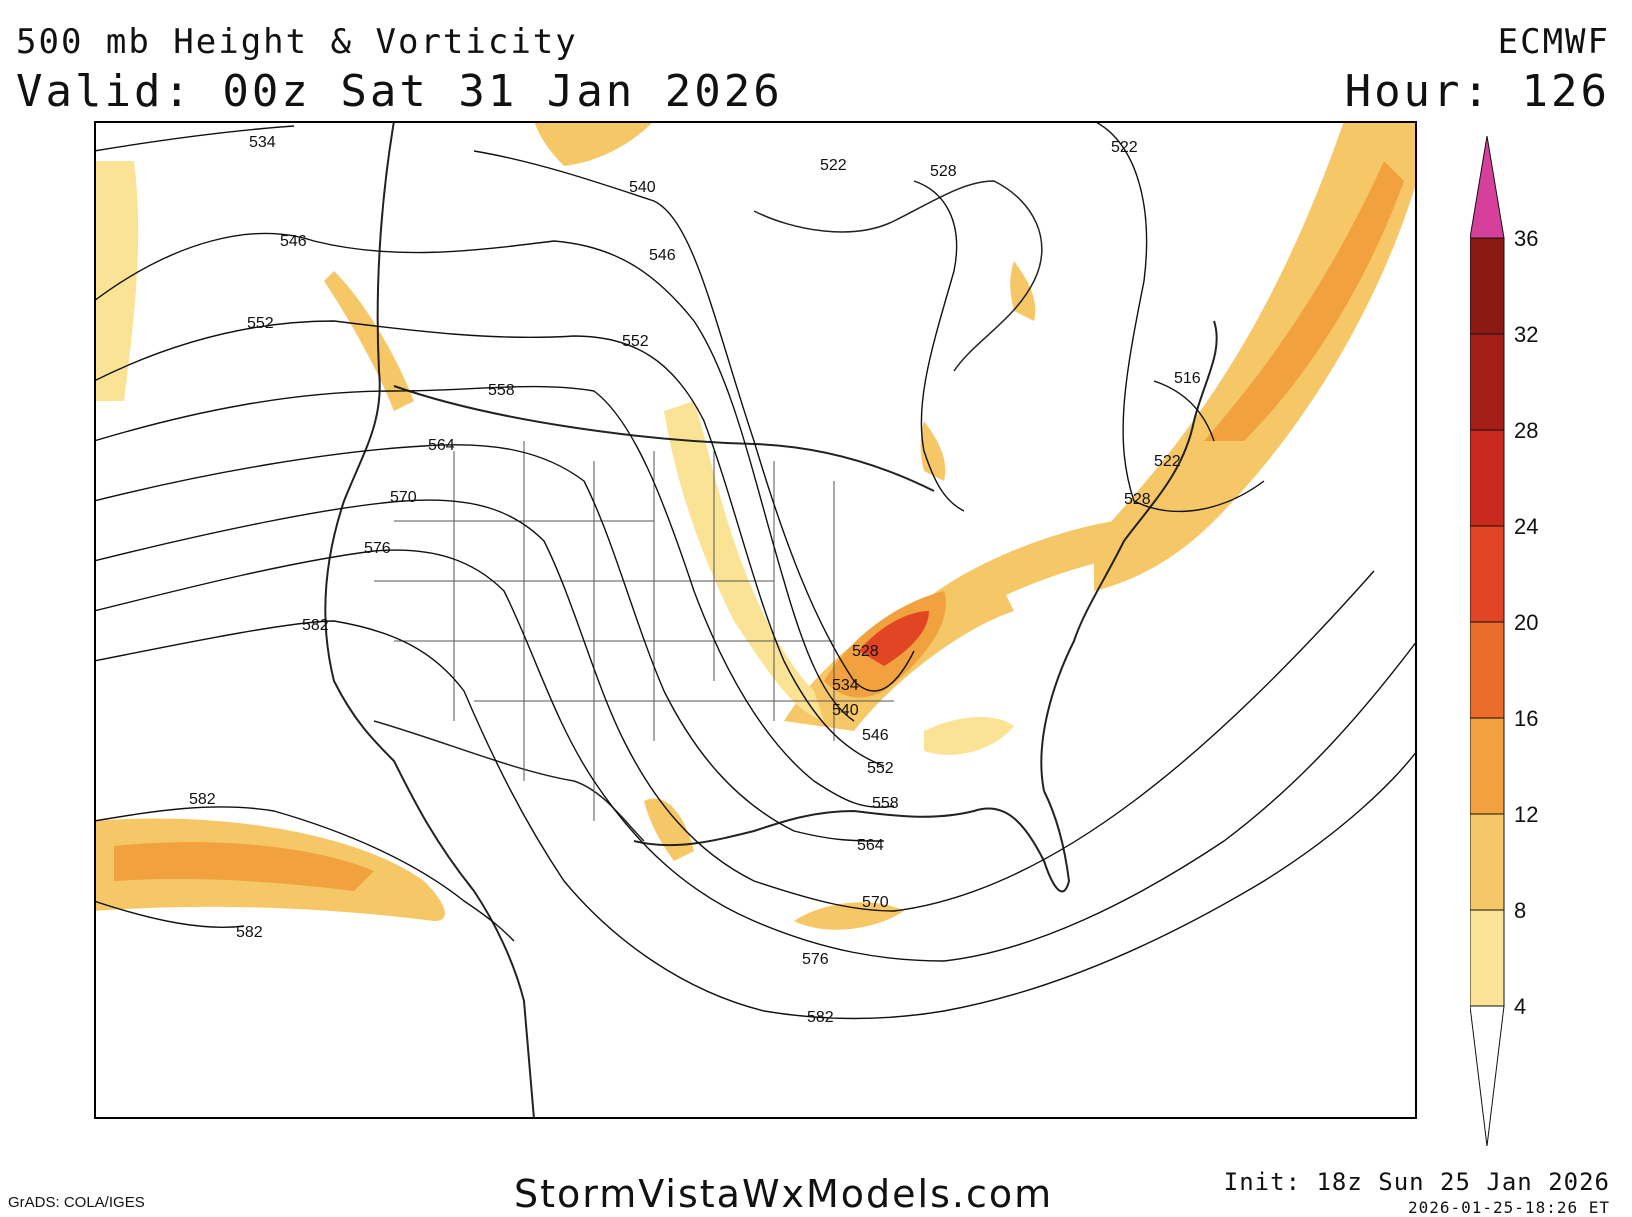 This screenshot has width=1632, height=1217. Describe the element at coordinates (635, 341) in the screenshot. I see `label-552-north: 552` at that location.